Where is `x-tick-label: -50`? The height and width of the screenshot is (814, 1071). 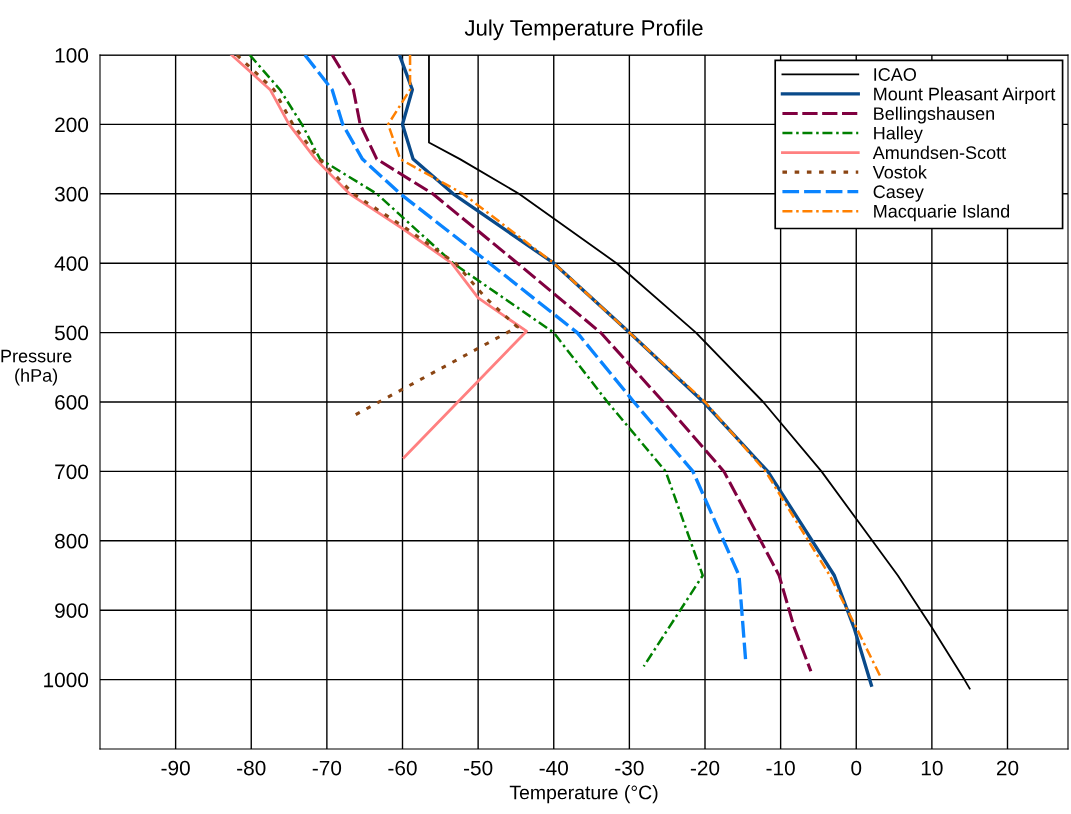 x-tick-label: -50 is located at coordinates (478, 768).